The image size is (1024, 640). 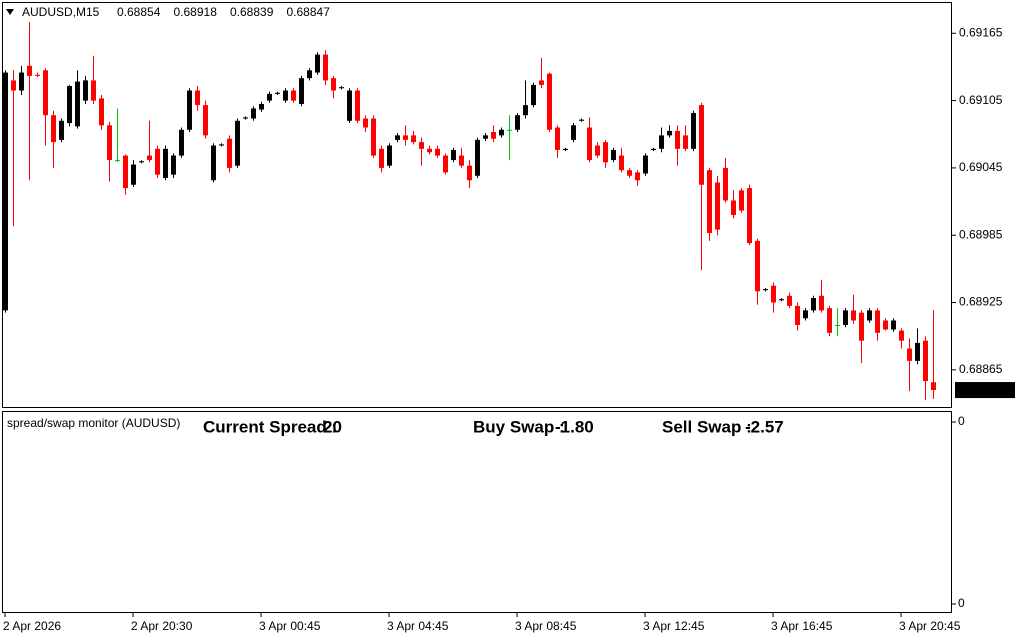 What do you see at coordinates (707, 426) in the screenshot?
I see `indicator-label: Sell Swap :` at bounding box center [707, 426].